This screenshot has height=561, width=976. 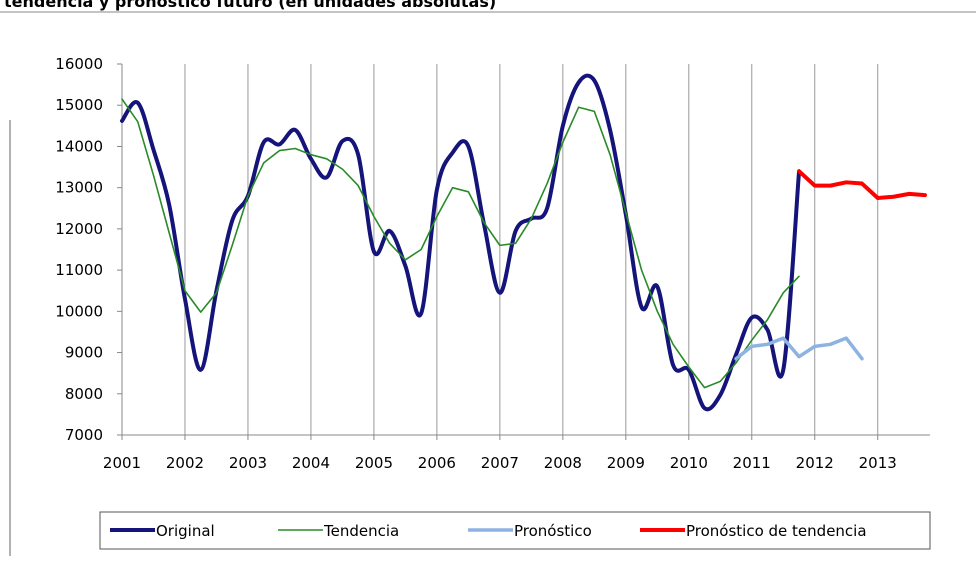 I want to click on y-tick-label: 11000, so click(x=79, y=270).